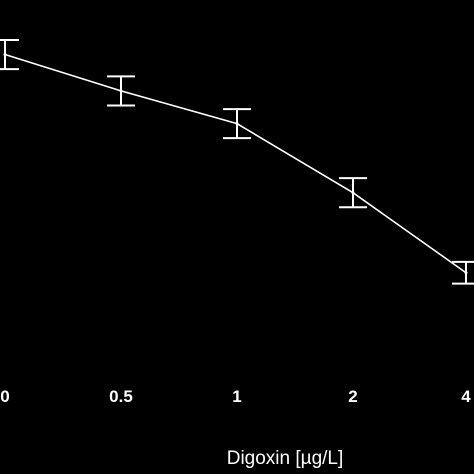 This screenshot has width=474, height=474. What do you see at coordinates (285, 458) in the screenshot?
I see `x-axis-title: Digoxin [µg/L]` at bounding box center [285, 458].